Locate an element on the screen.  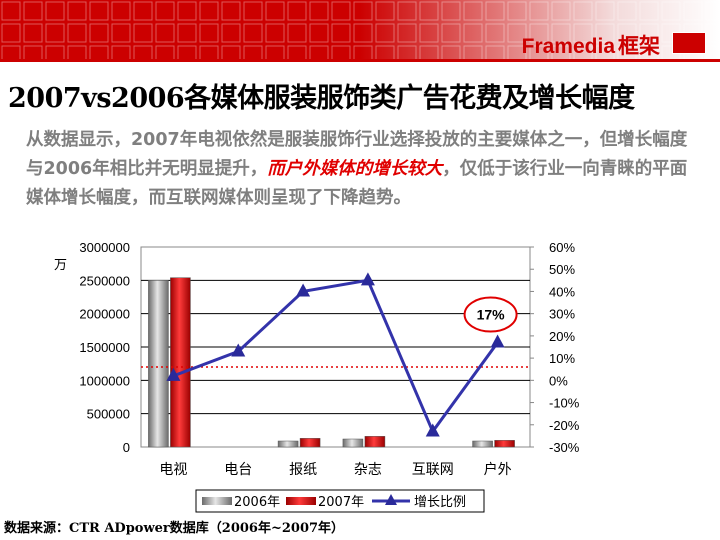
y-left-unit-label: 万 is located at coordinates (60, 265).